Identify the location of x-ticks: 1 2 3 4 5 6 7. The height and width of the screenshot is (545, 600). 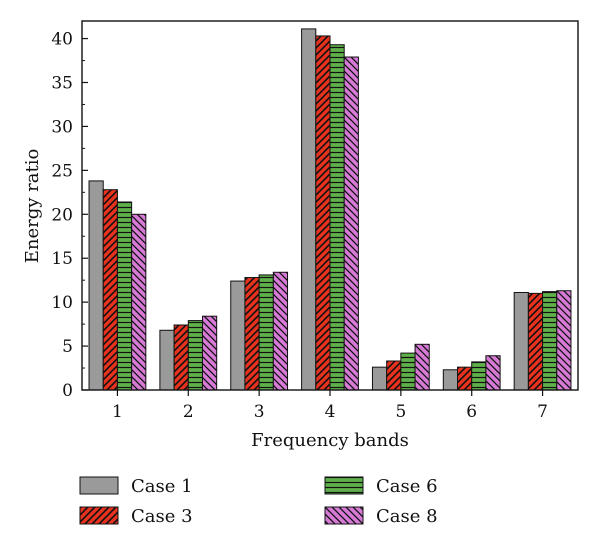
(330, 406).